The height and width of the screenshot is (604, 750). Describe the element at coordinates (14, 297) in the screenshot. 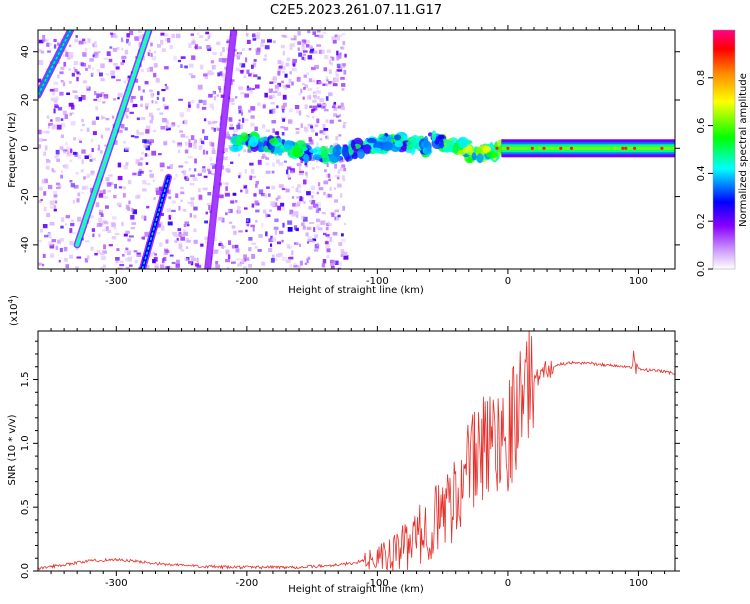

I see `snr-multiplier-close: )` at that location.